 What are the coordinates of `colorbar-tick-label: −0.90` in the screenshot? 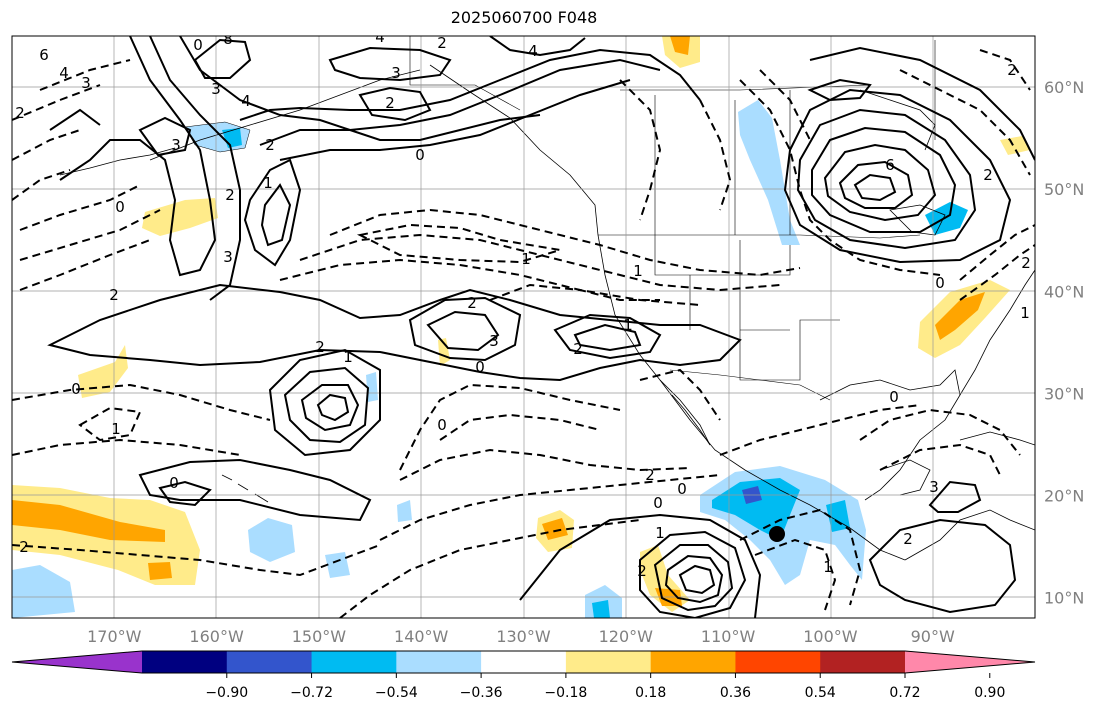 It's located at (226, 693).